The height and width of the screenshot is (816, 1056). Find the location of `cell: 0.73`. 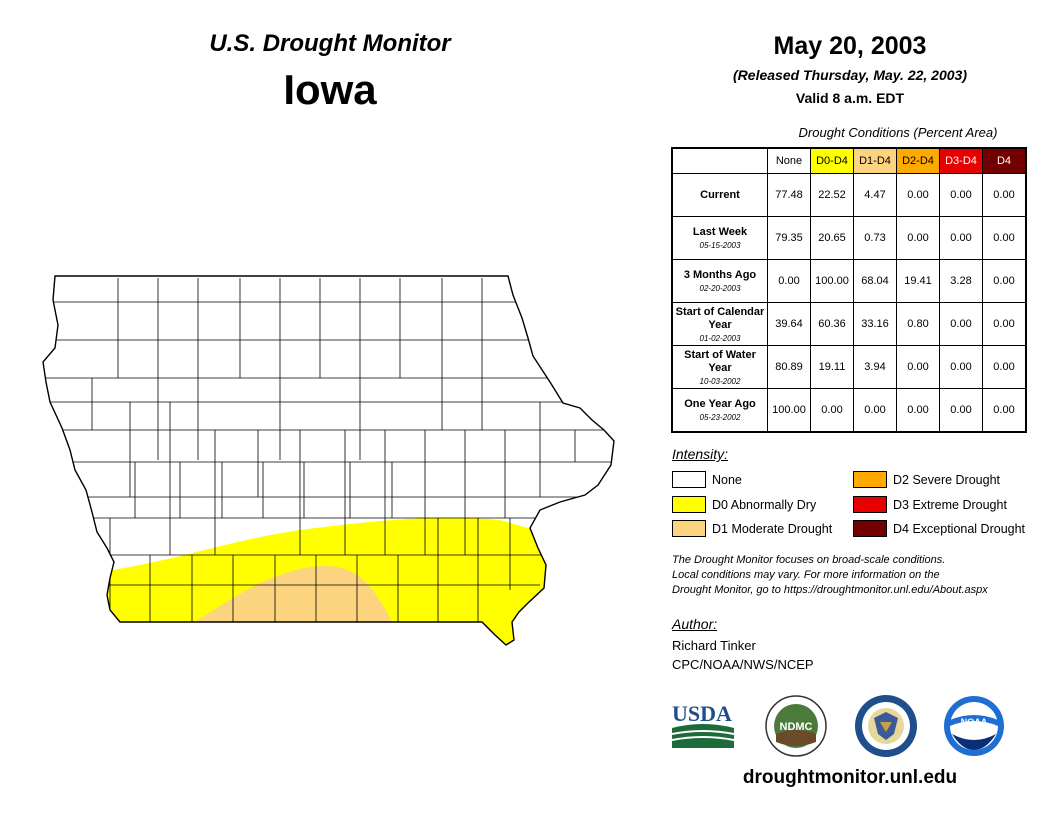

cell: 0.73 is located at coordinates (875, 238).